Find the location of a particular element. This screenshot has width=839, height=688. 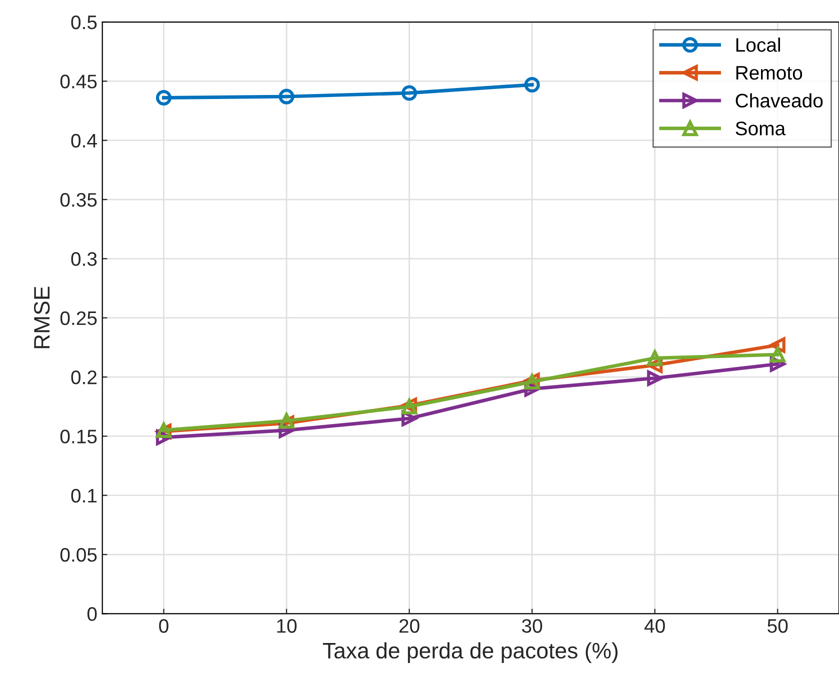

x-tick-label: 0 is located at coordinates (163, 626).